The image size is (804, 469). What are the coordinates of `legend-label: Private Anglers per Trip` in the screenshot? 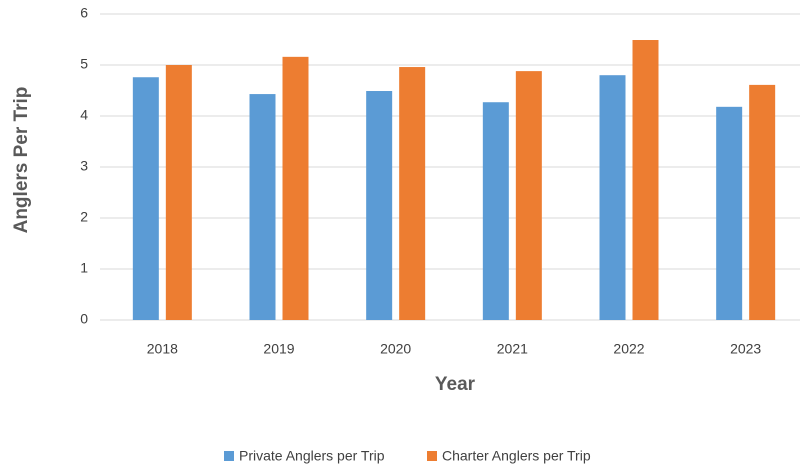 It's located at (312, 456).